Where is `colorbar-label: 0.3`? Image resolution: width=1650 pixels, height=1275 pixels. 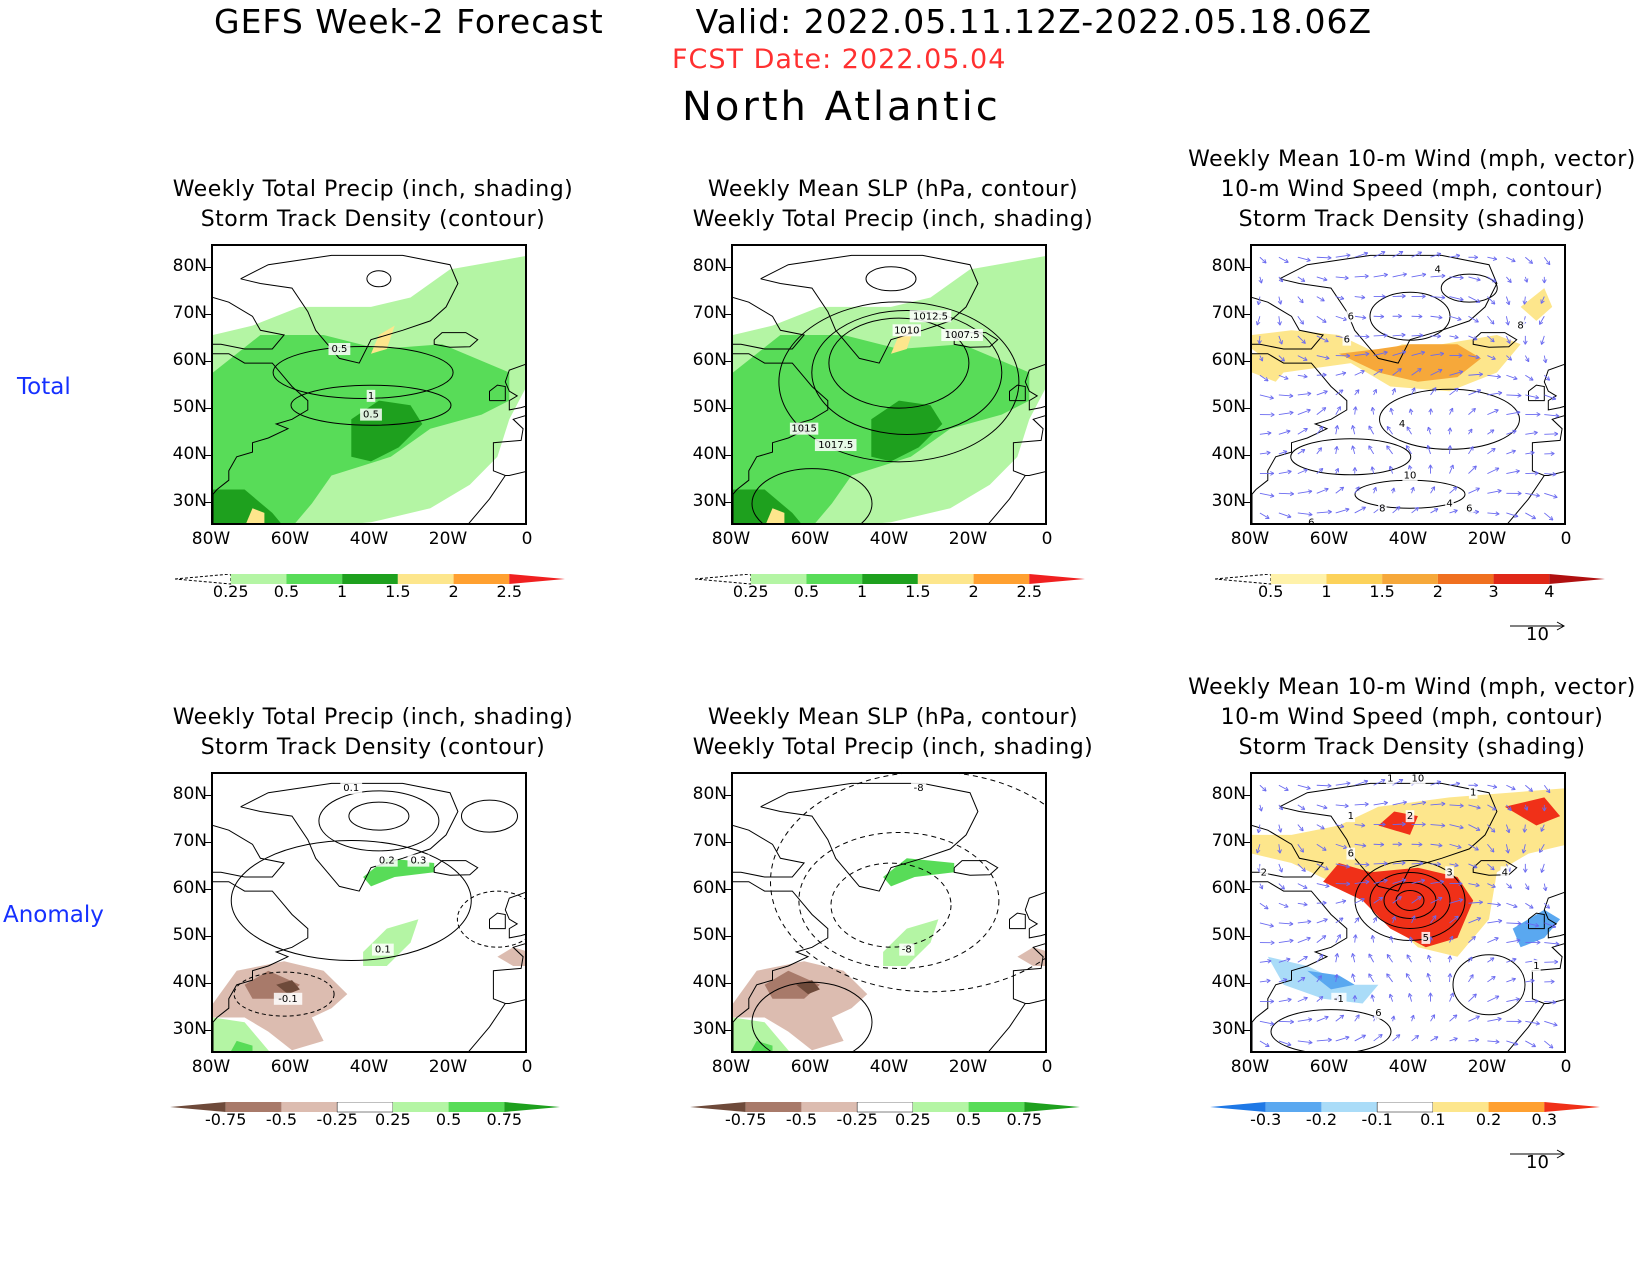 colorbar-label: 0.3 is located at coordinates (1544, 1119).